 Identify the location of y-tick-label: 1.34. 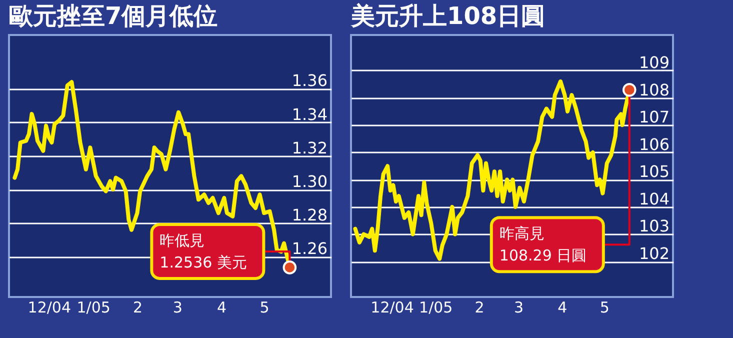
(310, 114).